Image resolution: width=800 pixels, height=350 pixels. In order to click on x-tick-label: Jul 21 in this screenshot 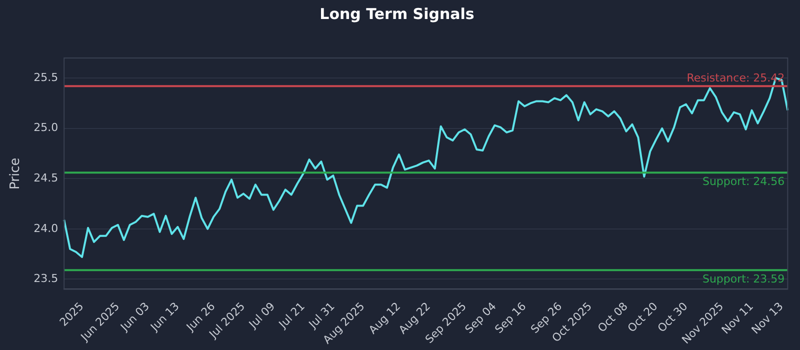, I will do `click(292, 316)`.